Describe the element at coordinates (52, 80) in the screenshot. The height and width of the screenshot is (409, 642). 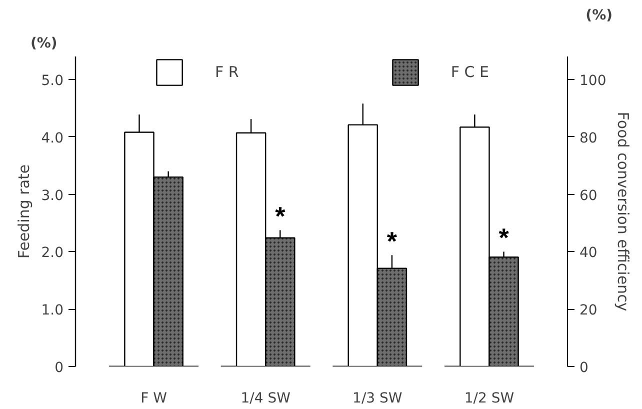
I see `y-tick-label: 5.0` at that location.